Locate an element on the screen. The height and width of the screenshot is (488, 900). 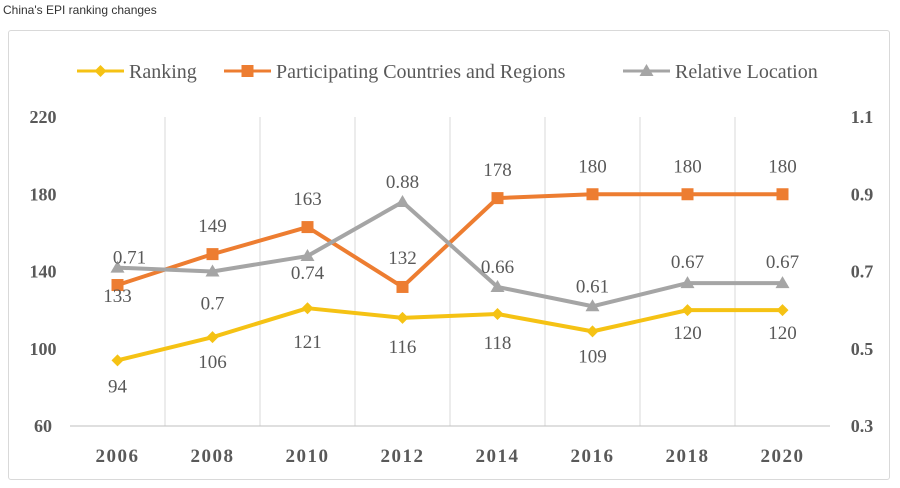
data-label: 116 is located at coordinates (403, 347).